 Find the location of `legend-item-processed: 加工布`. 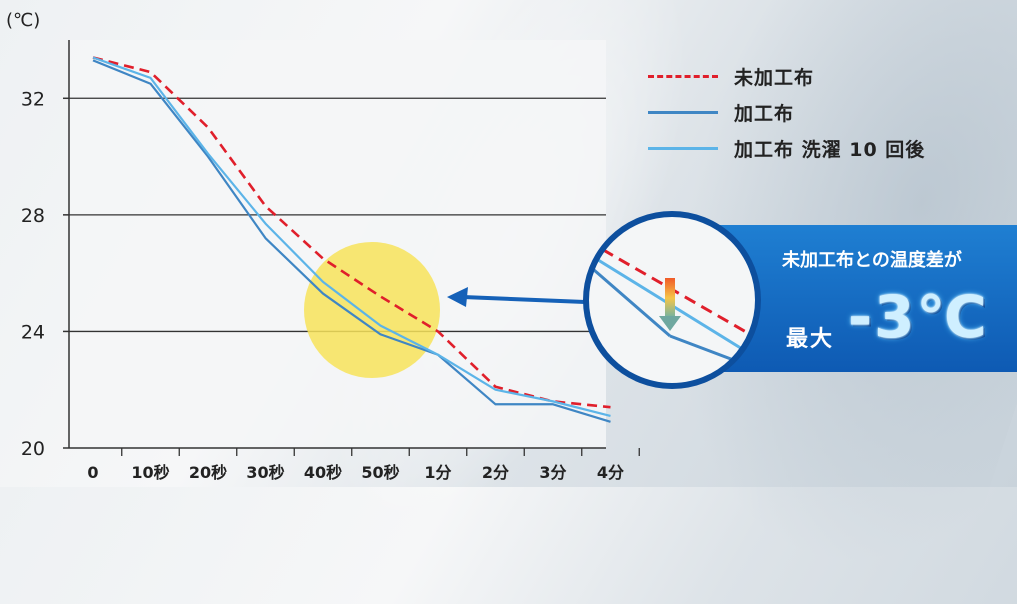

legend-item-processed: 加工布 is located at coordinates (786, 112).